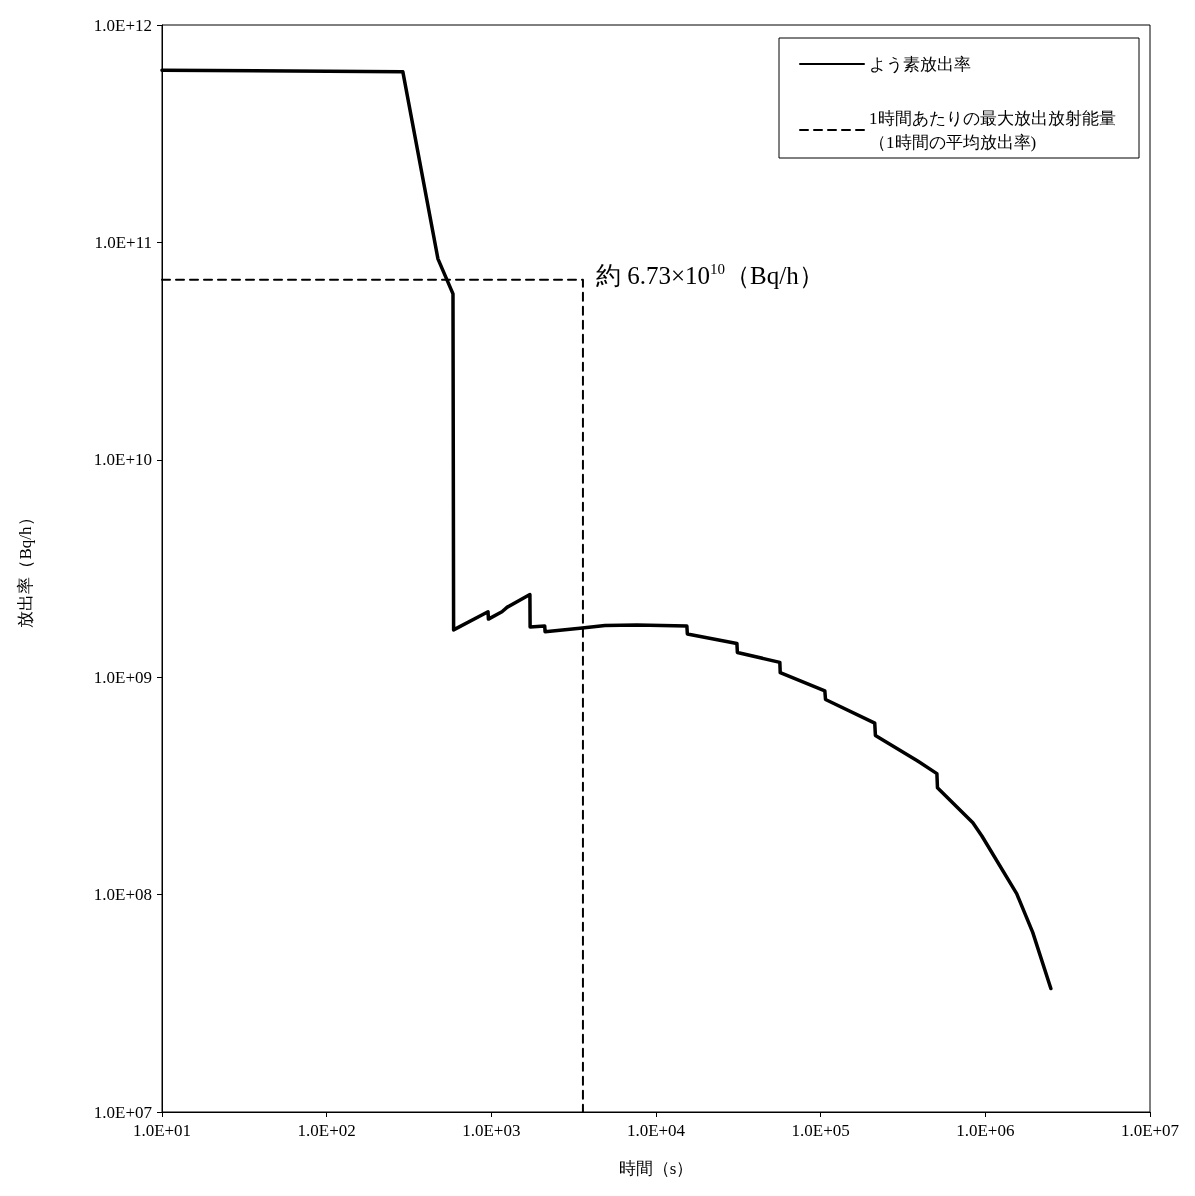  I want to click on y-tick-label: 1.0E+09, so click(122, 677).